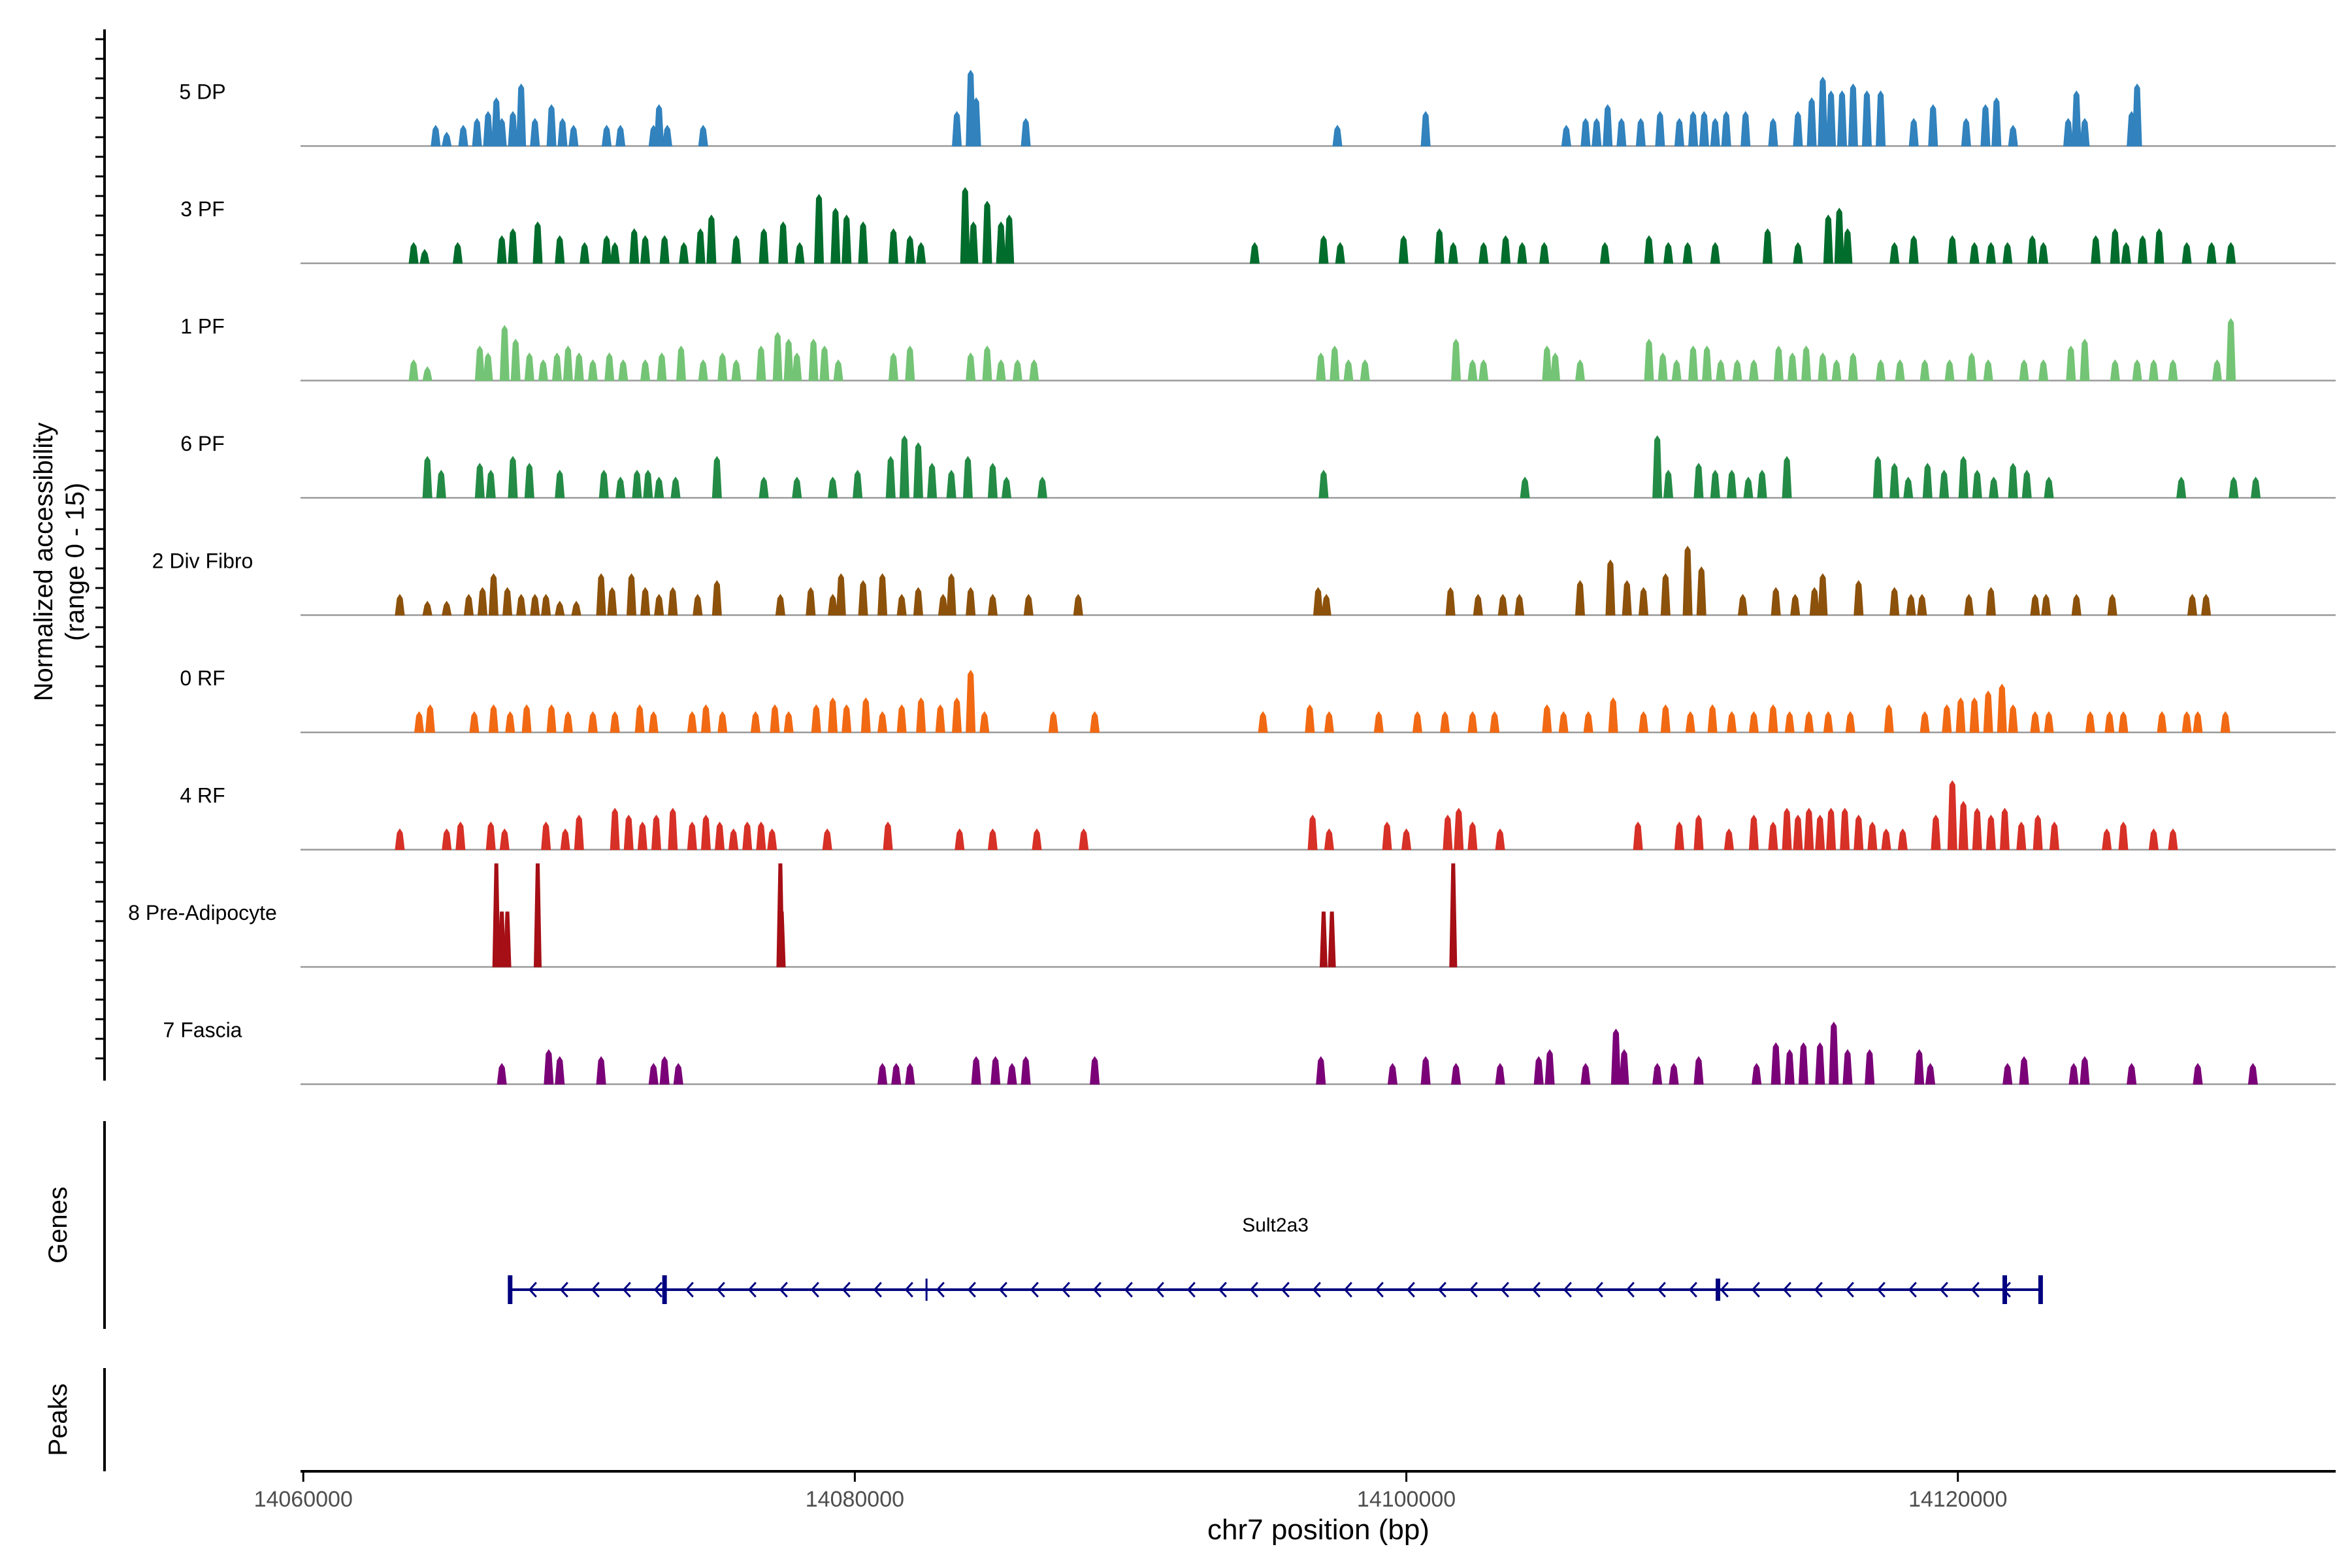 This screenshot has height=1568, width=2352. Describe the element at coordinates (202, 796) in the screenshot. I see `track-label: 4 RF` at that location.